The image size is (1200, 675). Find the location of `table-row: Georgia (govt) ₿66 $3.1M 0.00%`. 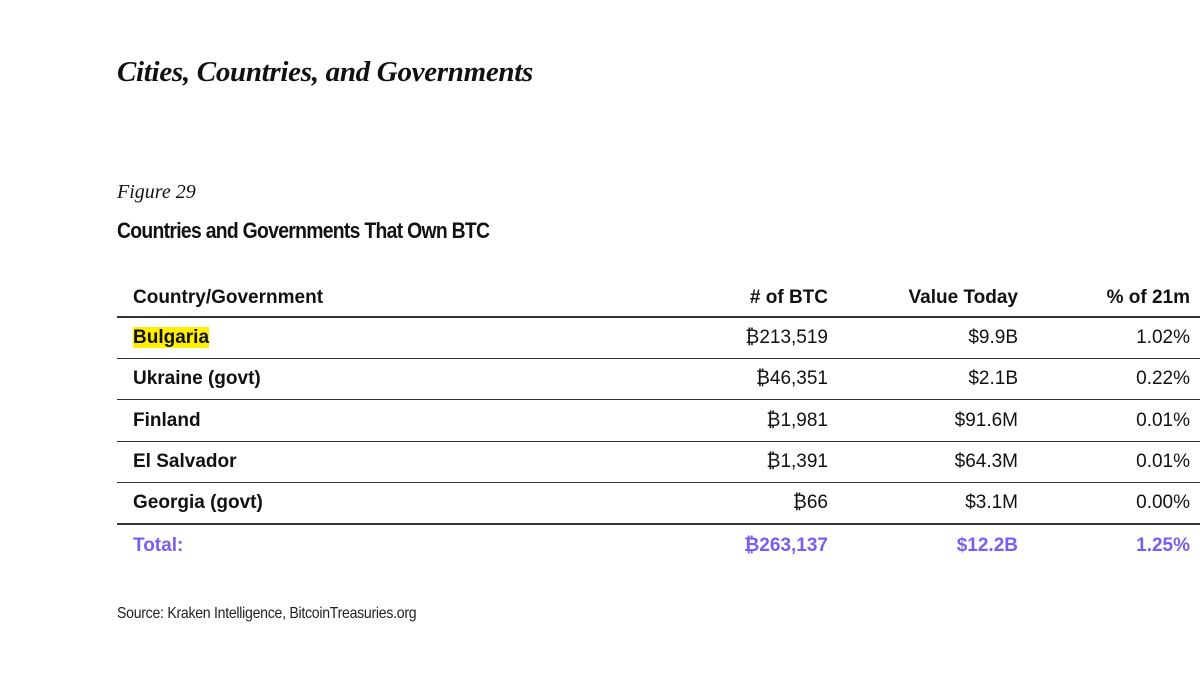

table-row: Georgia (govt) ₿66 $3.1M 0.00% is located at coordinates (658, 504).